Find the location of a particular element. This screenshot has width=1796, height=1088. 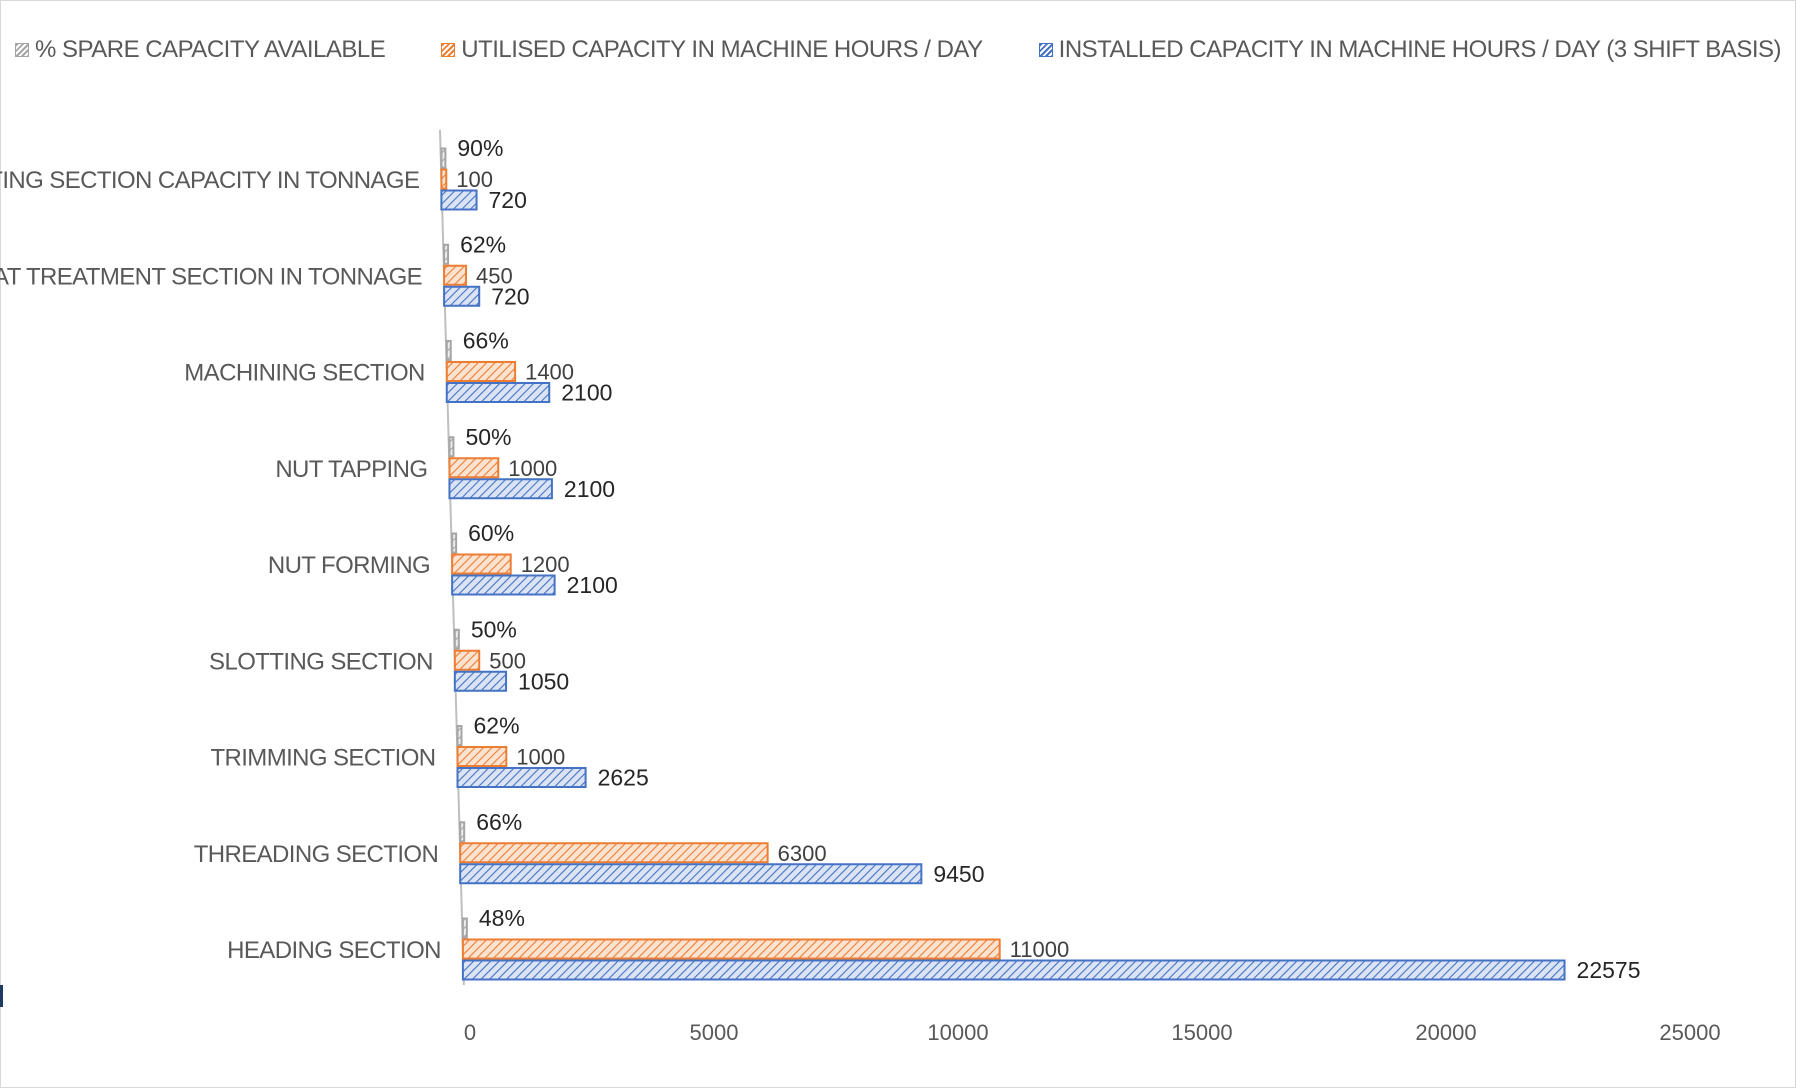

data-label: 100 is located at coordinates (474, 179).